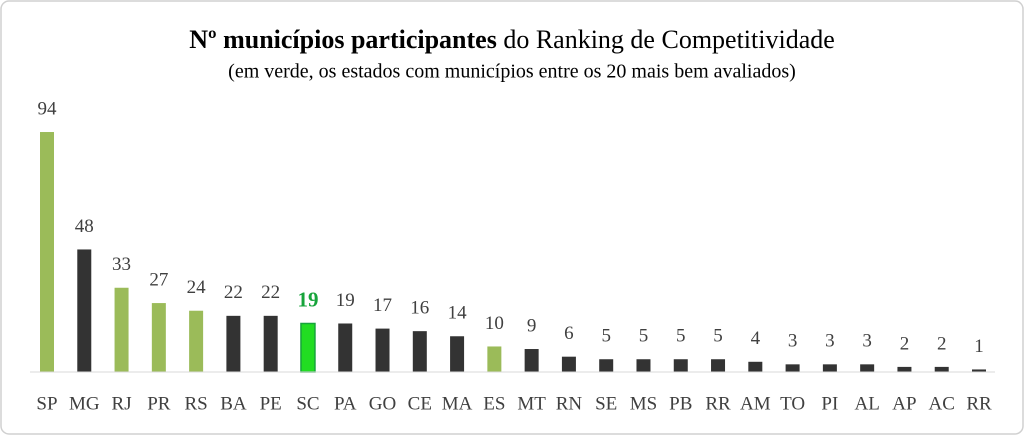 The height and width of the screenshot is (435, 1024). I want to click on x-tick-label: AC, so click(942, 403).